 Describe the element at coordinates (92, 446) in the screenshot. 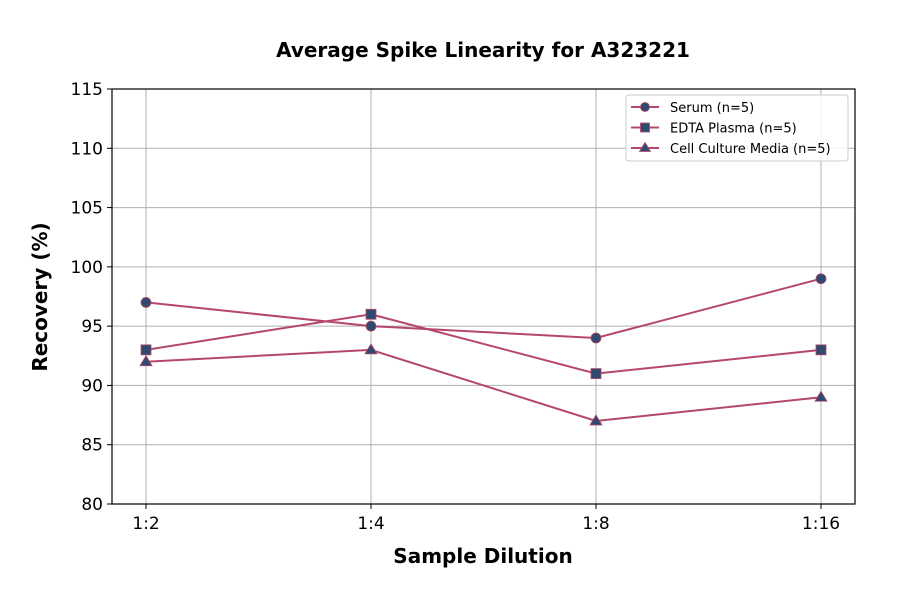

I see `y-tick-label: 85` at that location.